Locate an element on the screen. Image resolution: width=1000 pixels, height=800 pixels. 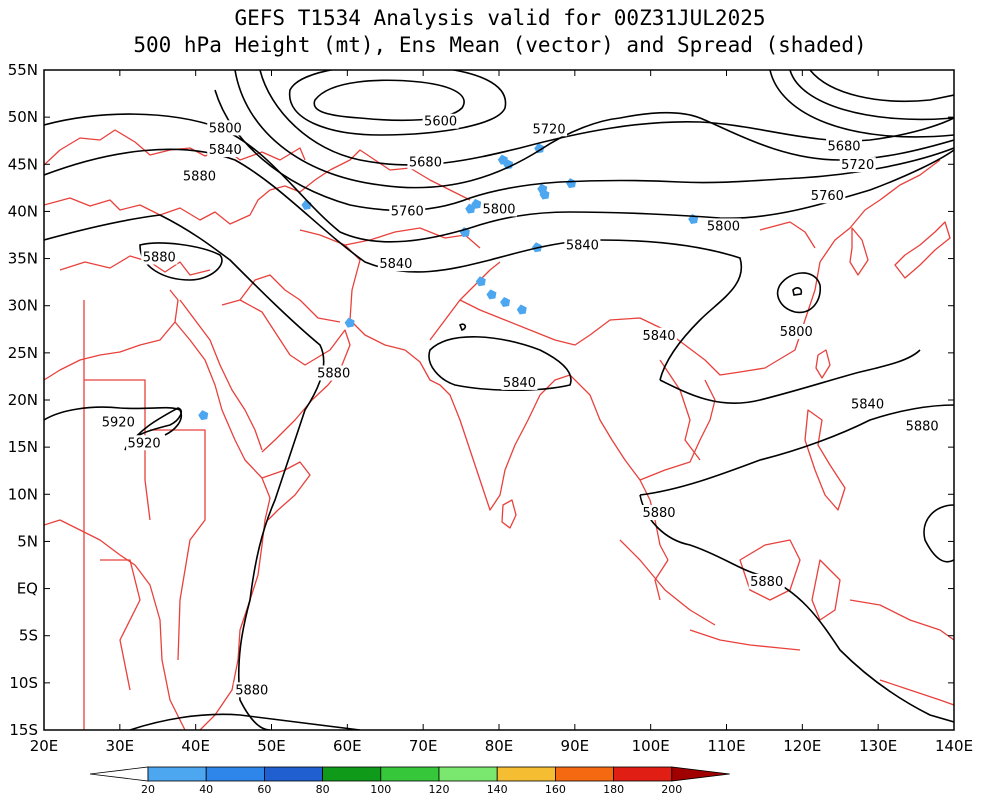
colorbar-label: 140 is located at coordinates (497, 789).